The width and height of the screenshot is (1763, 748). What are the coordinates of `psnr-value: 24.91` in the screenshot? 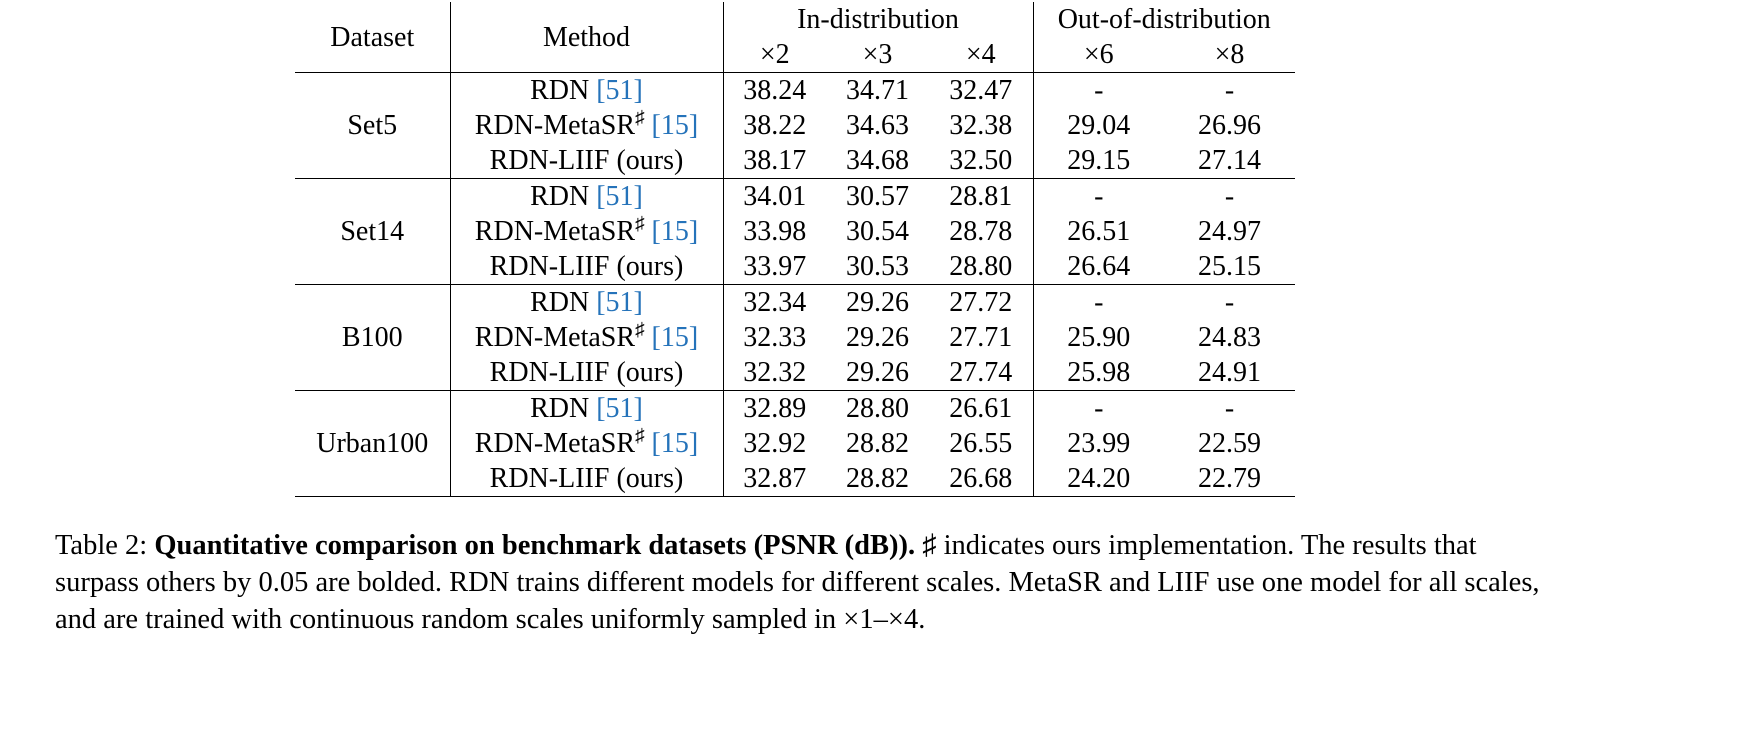 It's located at (1229, 373).